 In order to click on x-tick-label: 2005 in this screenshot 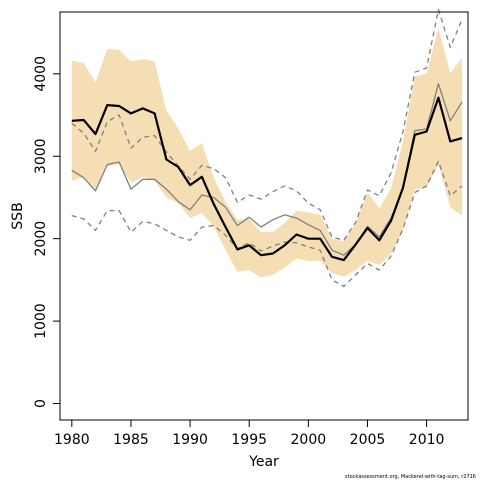, I will do `click(368, 440)`.